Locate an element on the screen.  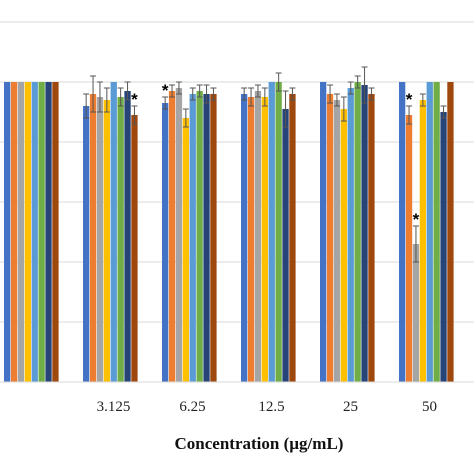
x-tick-label: 25 is located at coordinates (350, 407).